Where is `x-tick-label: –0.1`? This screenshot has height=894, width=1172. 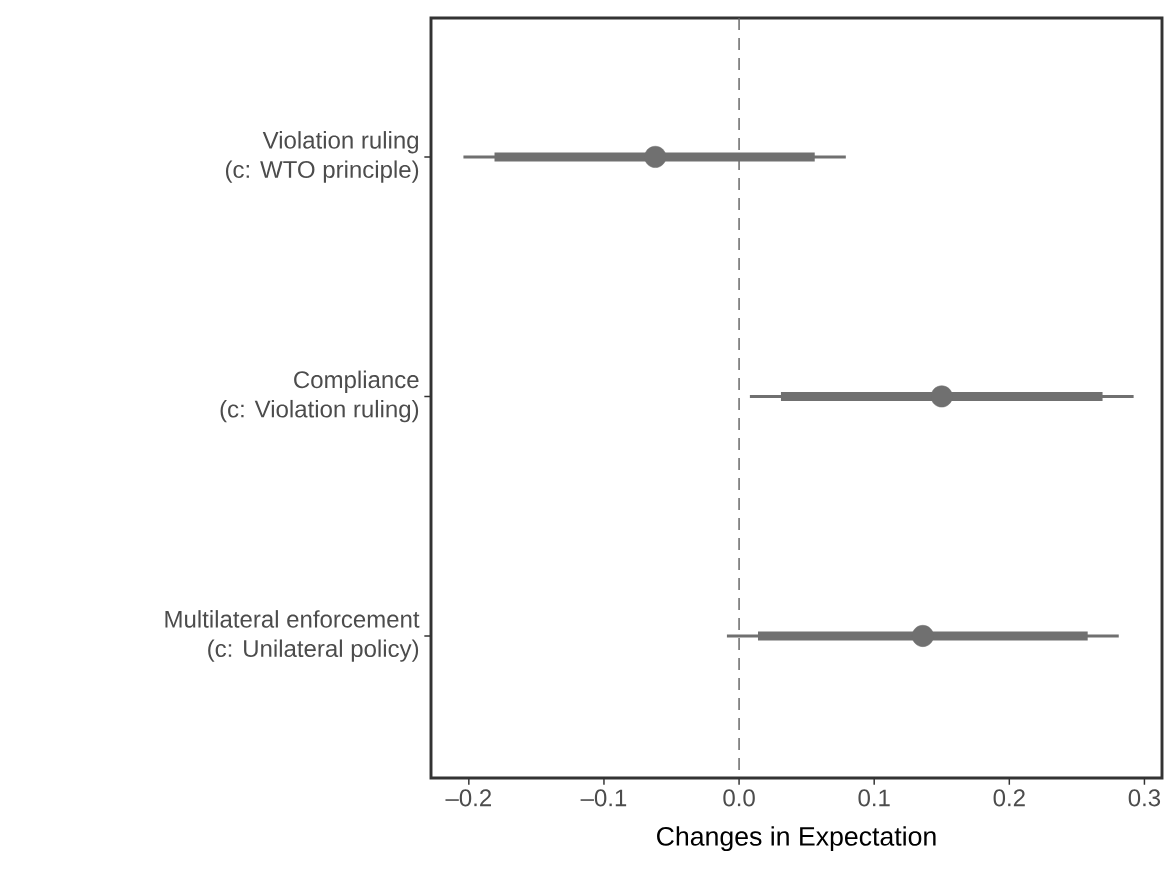
x-tick-label: –0.1 is located at coordinates (603, 798).